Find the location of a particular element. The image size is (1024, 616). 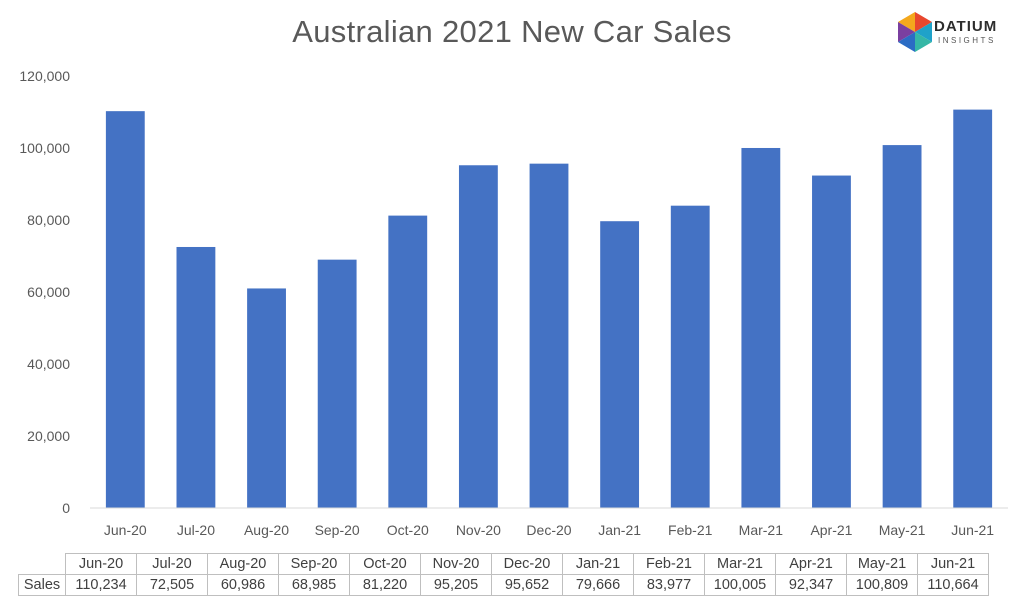

x-tick-label: Feb-21 is located at coordinates (690, 530).